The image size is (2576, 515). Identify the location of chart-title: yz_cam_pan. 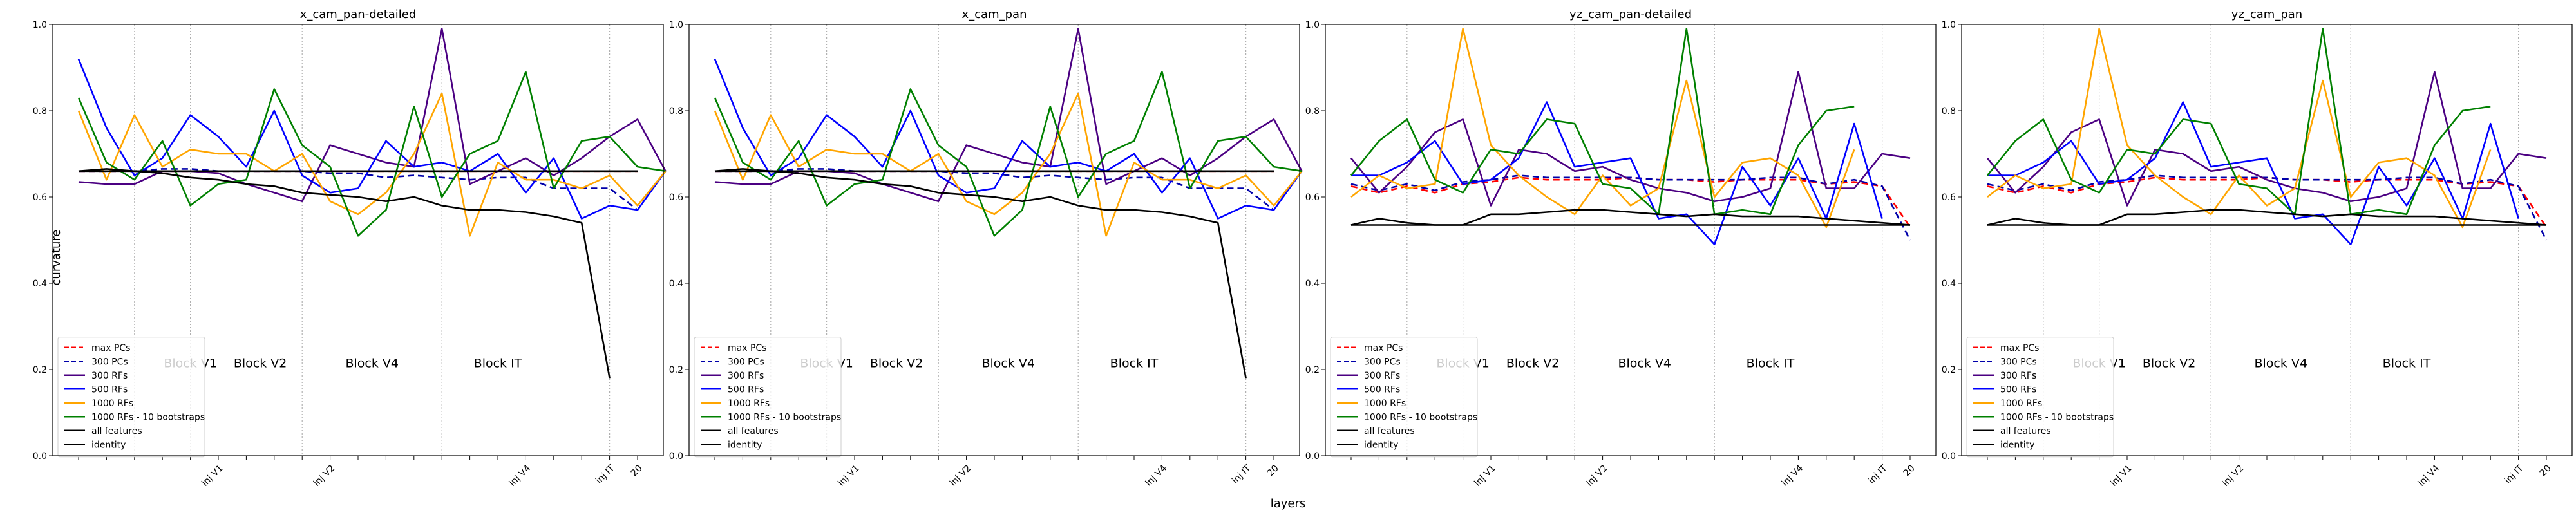
(2266, 15).